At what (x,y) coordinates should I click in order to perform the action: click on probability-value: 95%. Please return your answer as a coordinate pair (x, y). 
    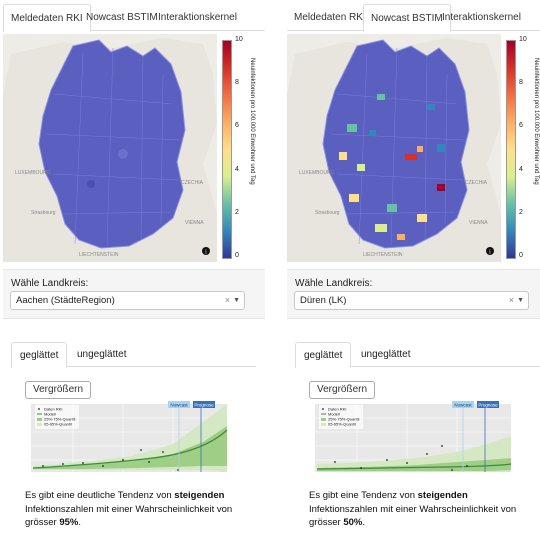
    Looking at the image, I should click on (69, 522).